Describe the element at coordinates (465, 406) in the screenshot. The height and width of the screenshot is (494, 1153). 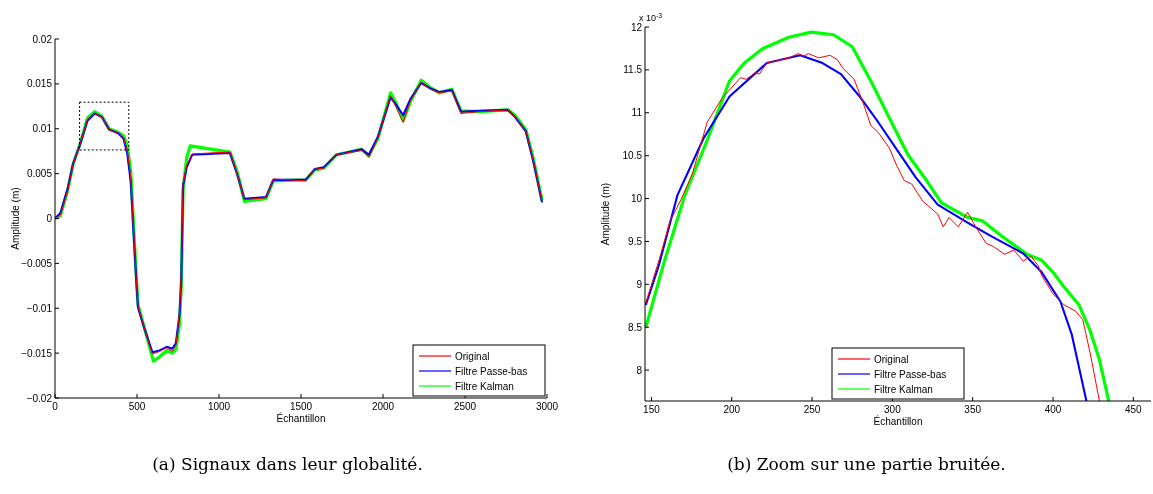
I see `x-tick-label: 2500` at that location.